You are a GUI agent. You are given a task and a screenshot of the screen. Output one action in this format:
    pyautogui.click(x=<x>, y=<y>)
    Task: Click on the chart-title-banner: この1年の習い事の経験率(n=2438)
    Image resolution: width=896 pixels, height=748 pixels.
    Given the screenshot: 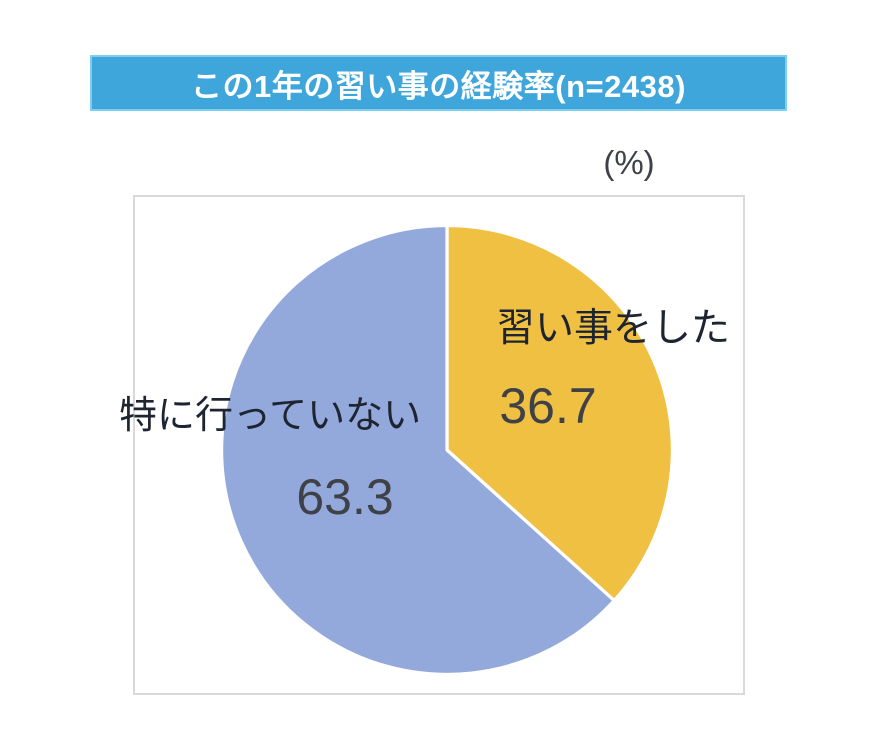 What is the action you would take?
    pyautogui.click(x=438, y=83)
    